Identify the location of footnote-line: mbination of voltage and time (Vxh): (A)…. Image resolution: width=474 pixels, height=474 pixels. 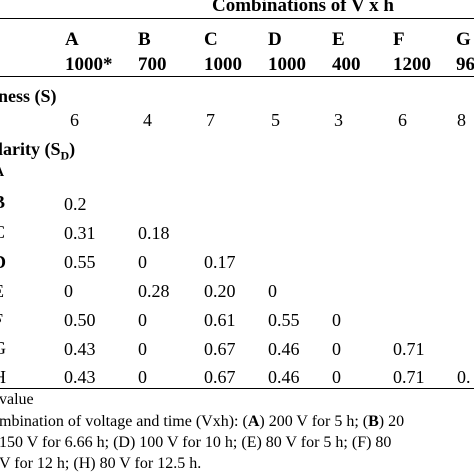
(202, 421).